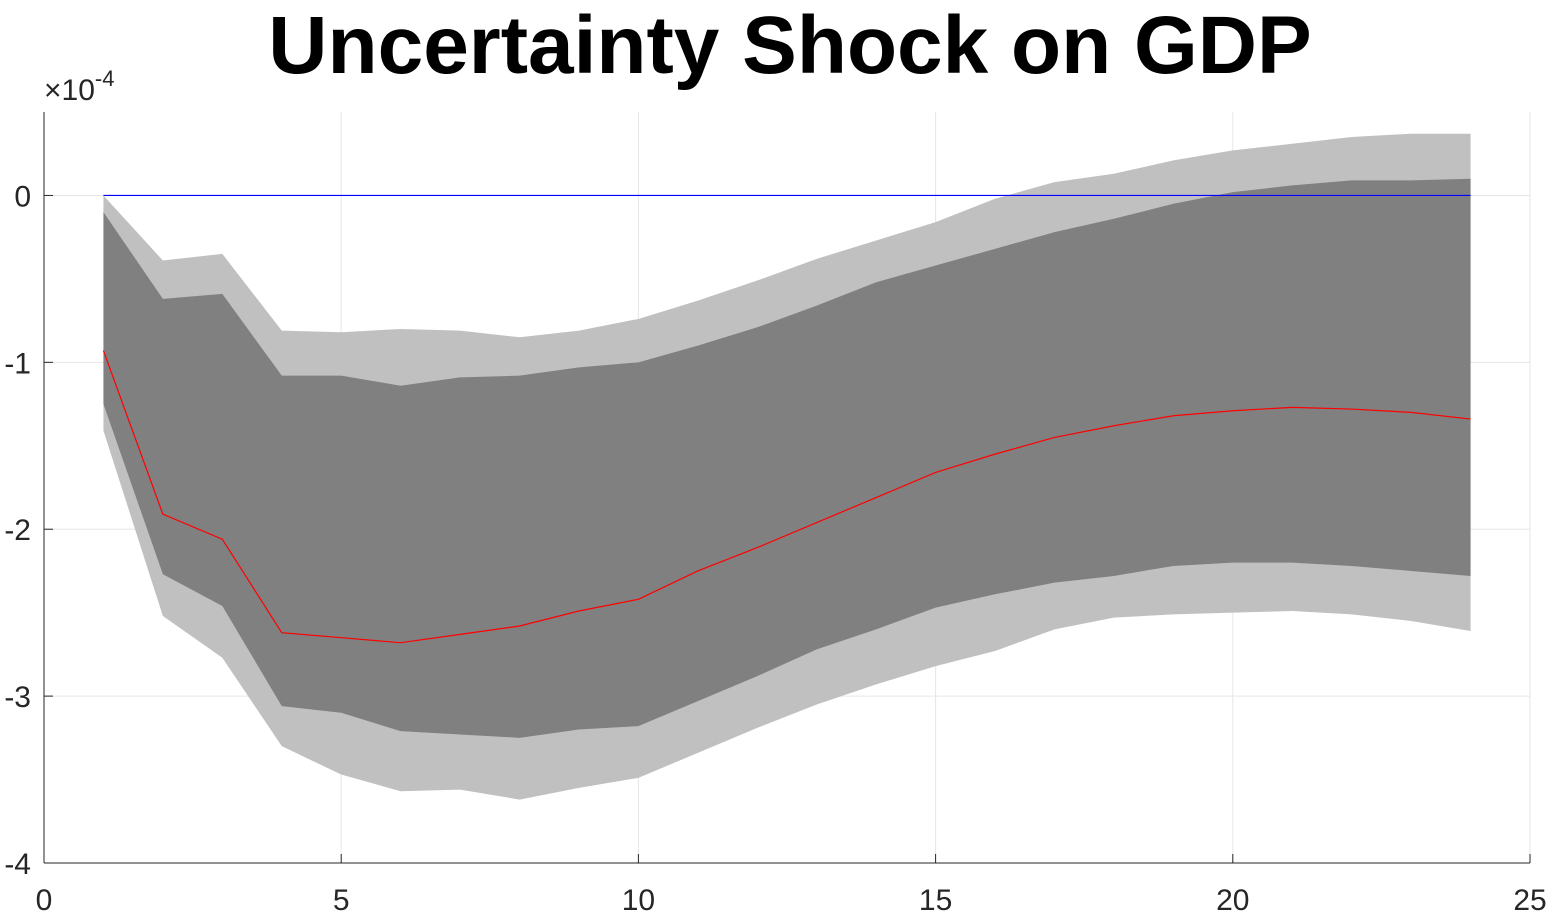 The width and height of the screenshot is (1552, 914). I want to click on y-tick-label: -4, so click(17, 864).